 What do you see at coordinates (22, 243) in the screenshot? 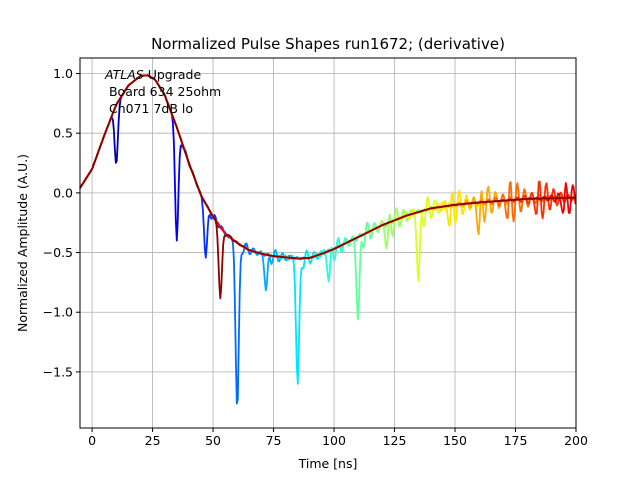
I see `y-axis-label: Normalized Amplitude (A.U.)` at bounding box center [22, 243].